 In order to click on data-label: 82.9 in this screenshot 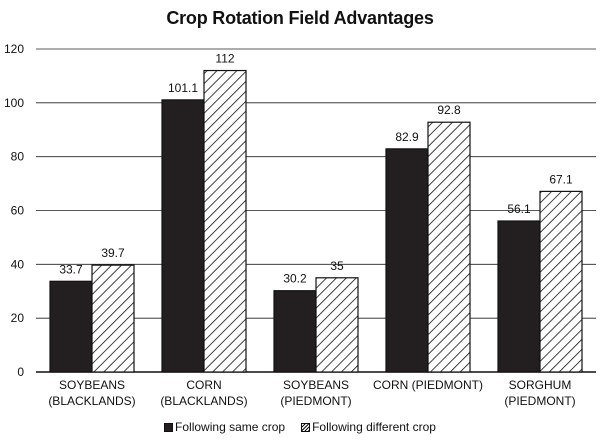, I will do `click(407, 137)`.